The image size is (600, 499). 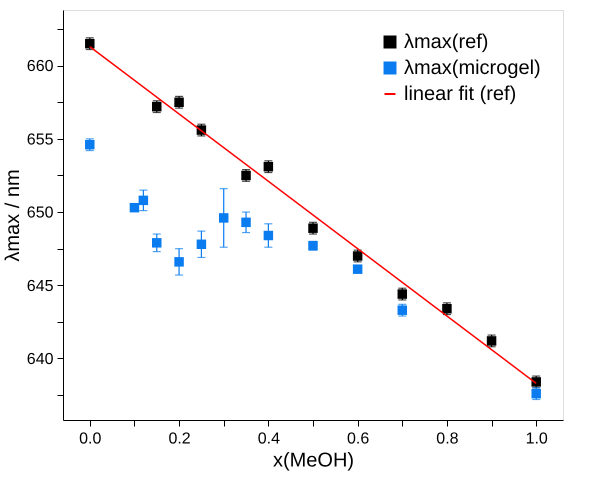 What do you see at coordinates (179, 439) in the screenshot?
I see `x-tick-label: 0.2` at bounding box center [179, 439].